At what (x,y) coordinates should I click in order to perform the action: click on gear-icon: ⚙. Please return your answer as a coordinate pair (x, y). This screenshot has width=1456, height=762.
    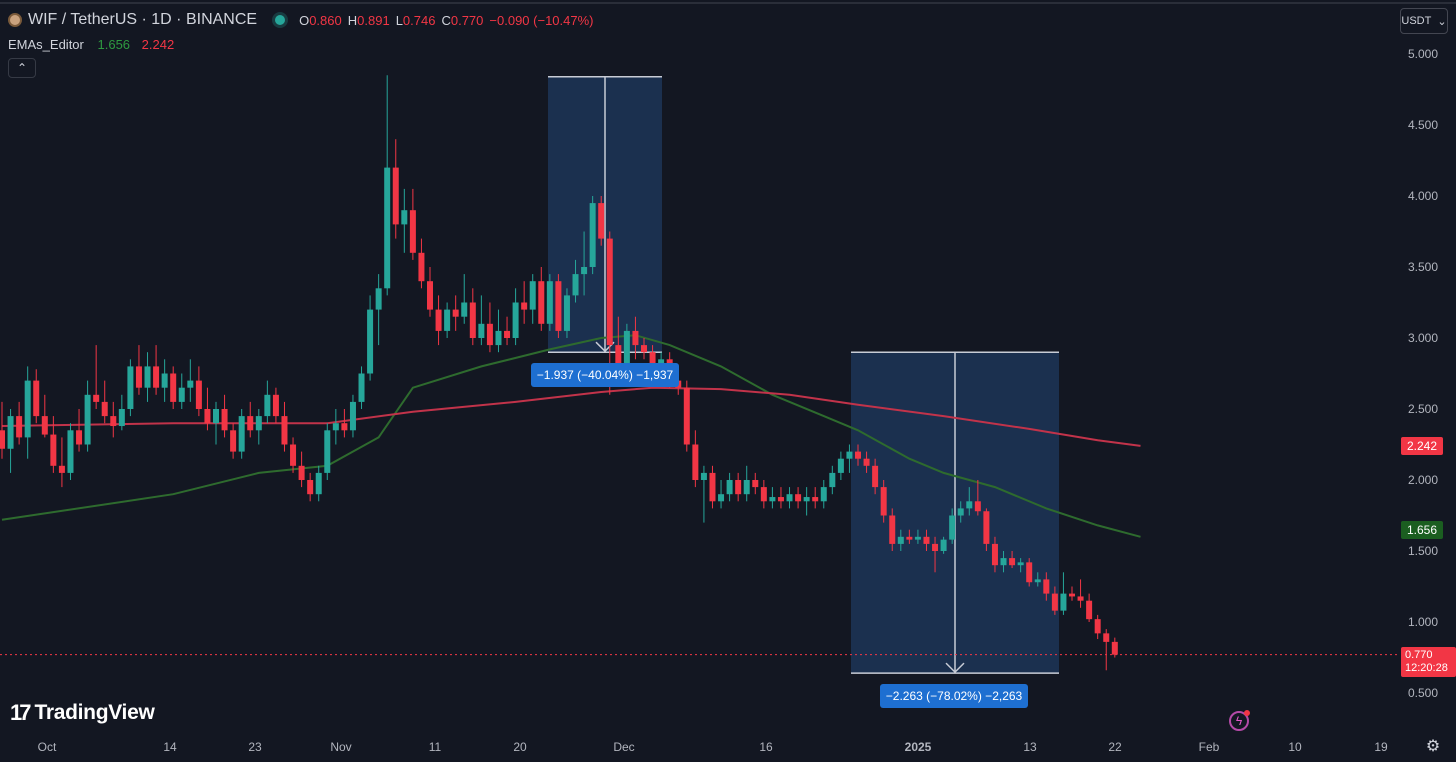
    Looking at the image, I should click on (1433, 746).